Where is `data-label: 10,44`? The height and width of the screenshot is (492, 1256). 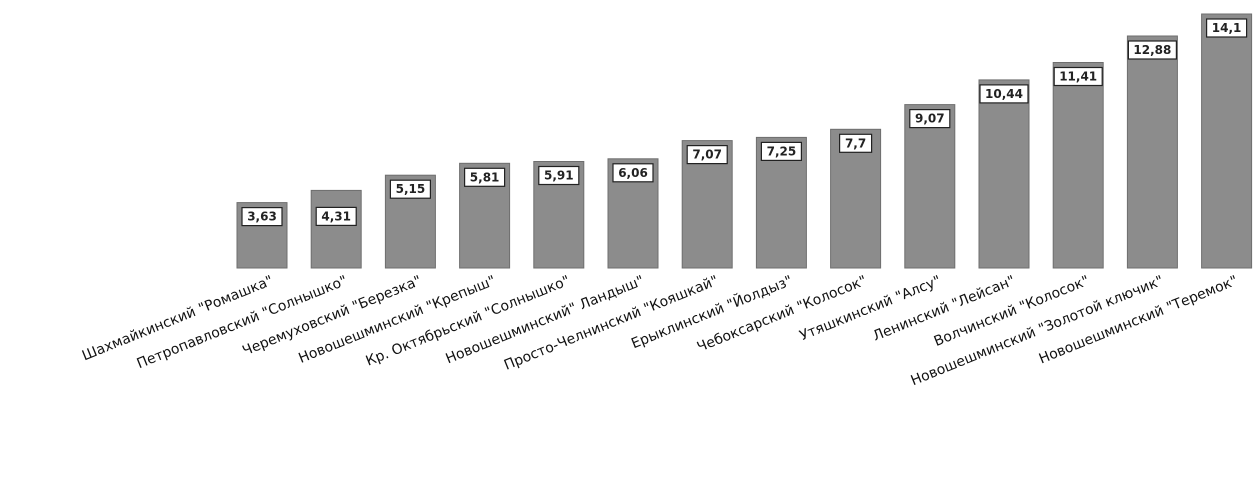
data-label: 10,44 is located at coordinates (1004, 94).